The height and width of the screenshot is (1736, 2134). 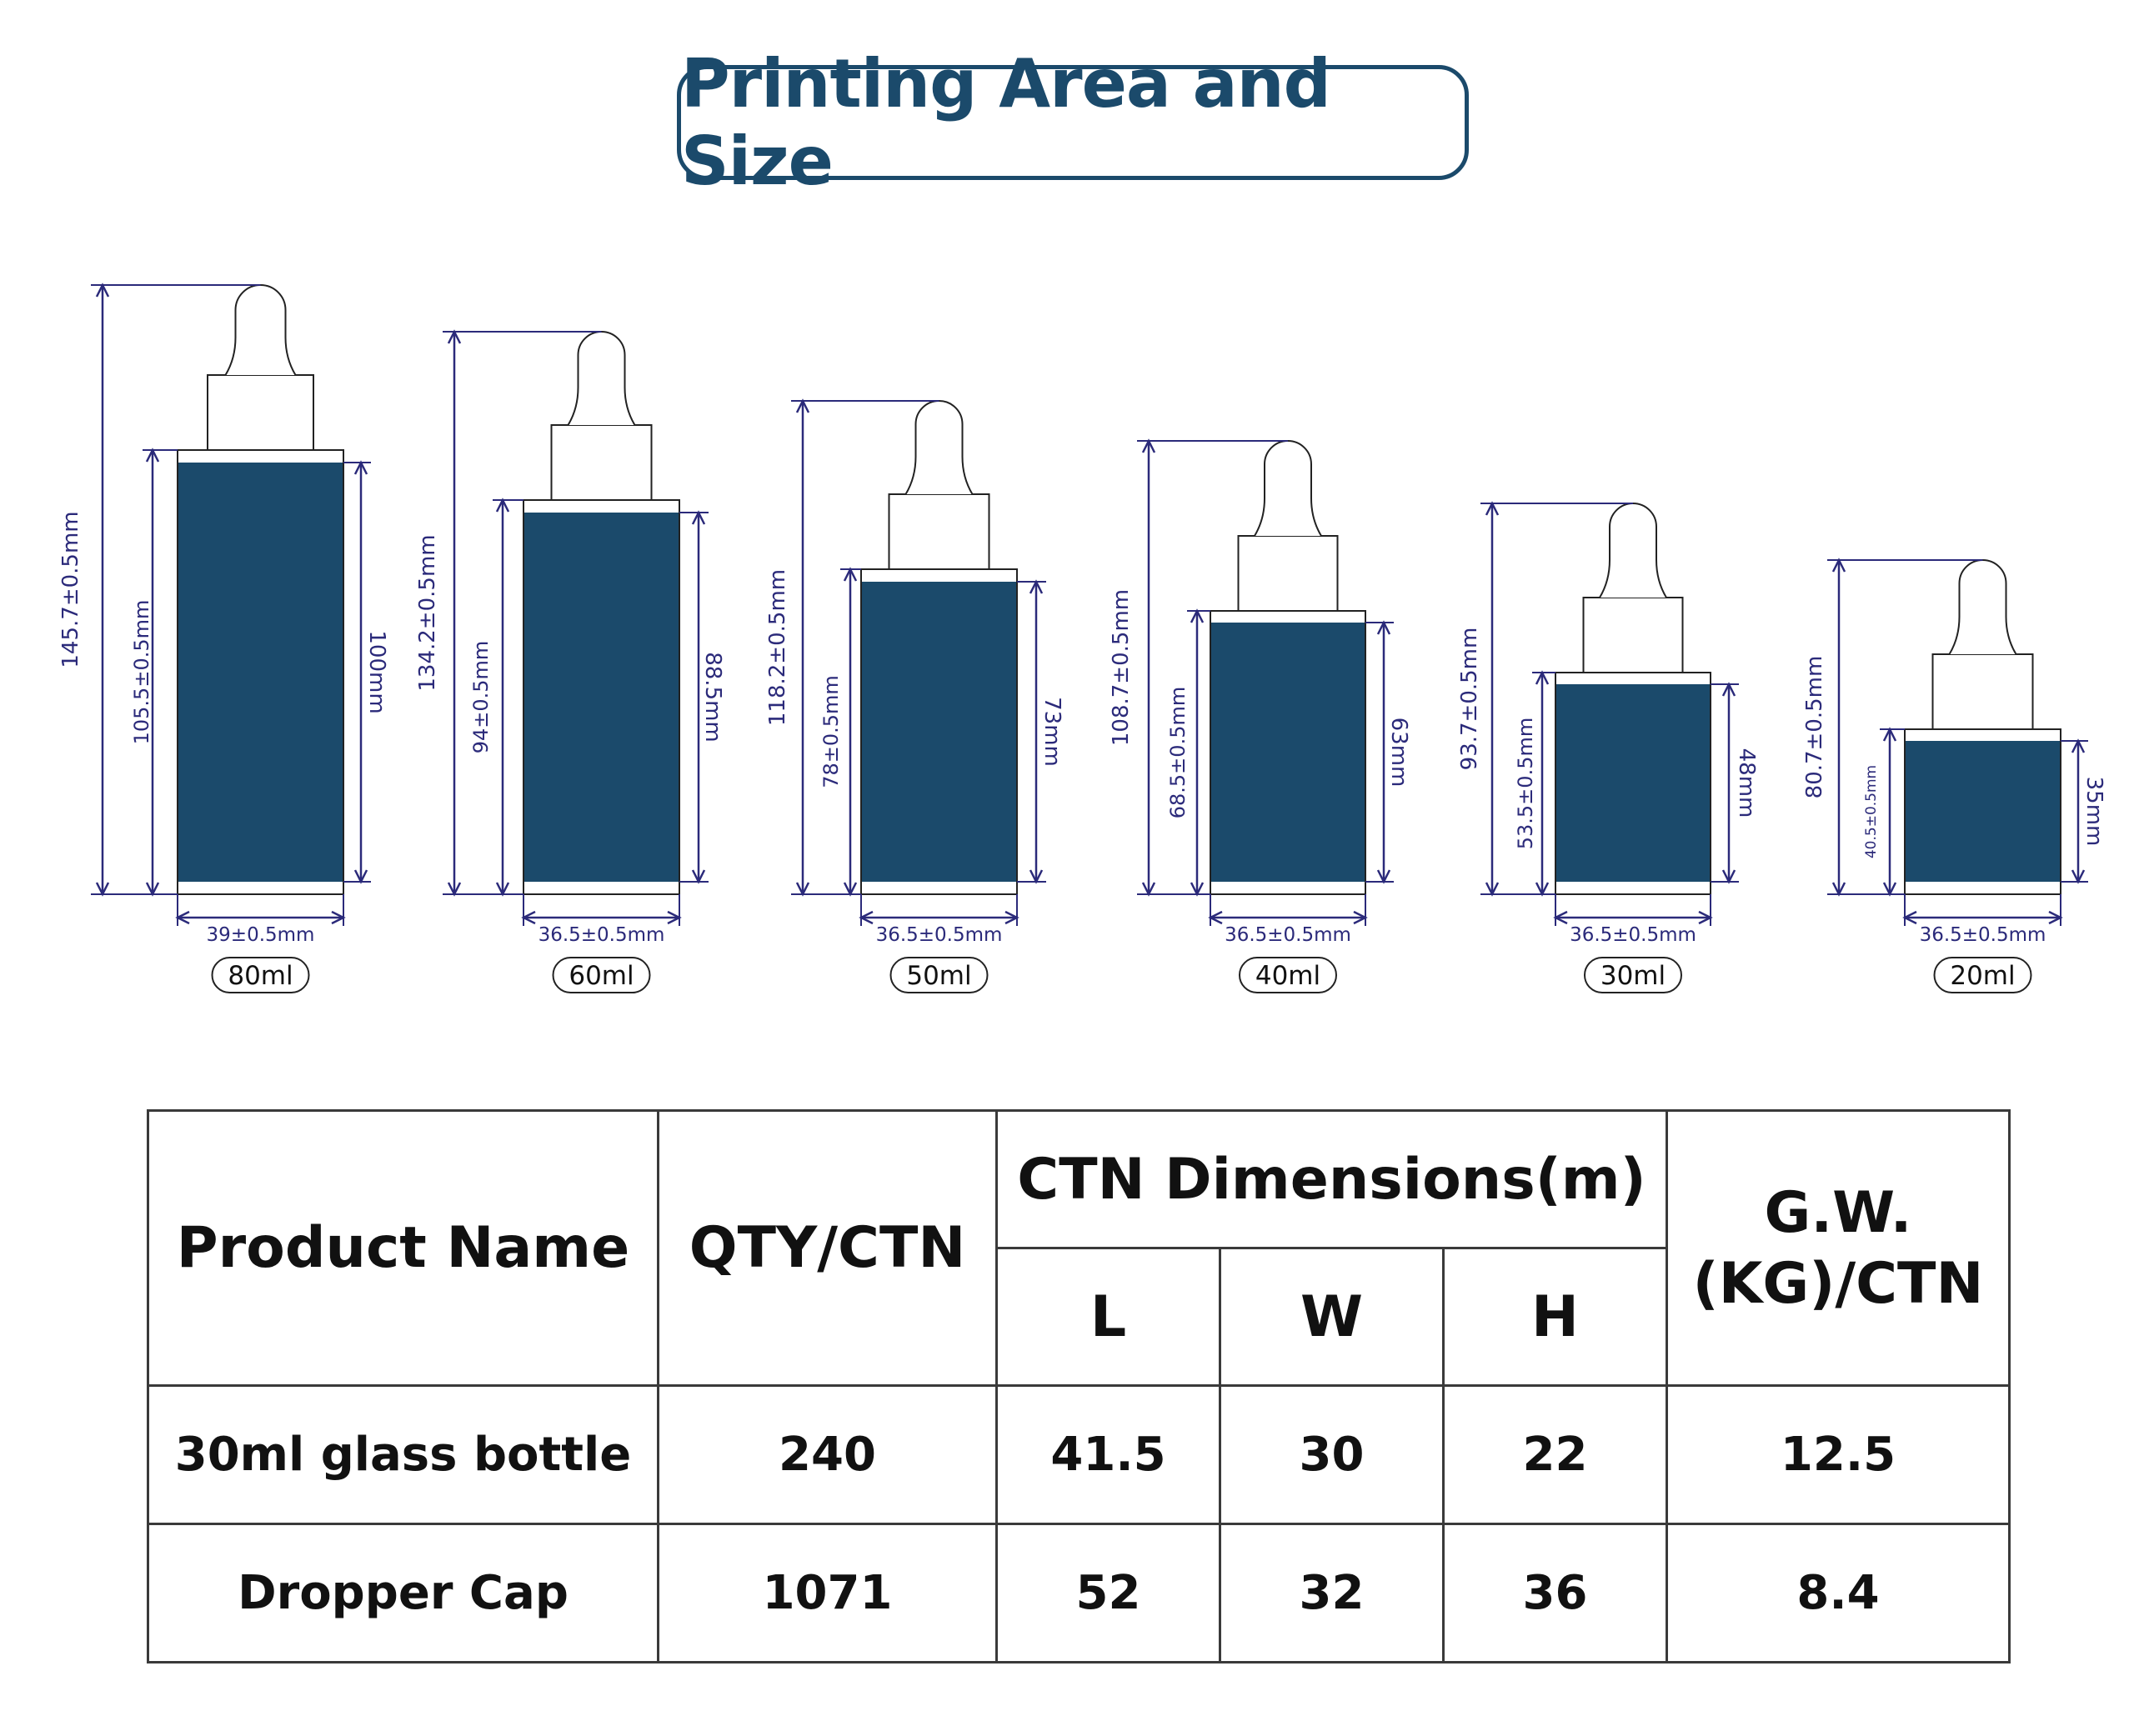 What do you see at coordinates (1121, 668) in the screenshot?
I see `total-height-label: 108.7±0.5mm` at bounding box center [1121, 668].